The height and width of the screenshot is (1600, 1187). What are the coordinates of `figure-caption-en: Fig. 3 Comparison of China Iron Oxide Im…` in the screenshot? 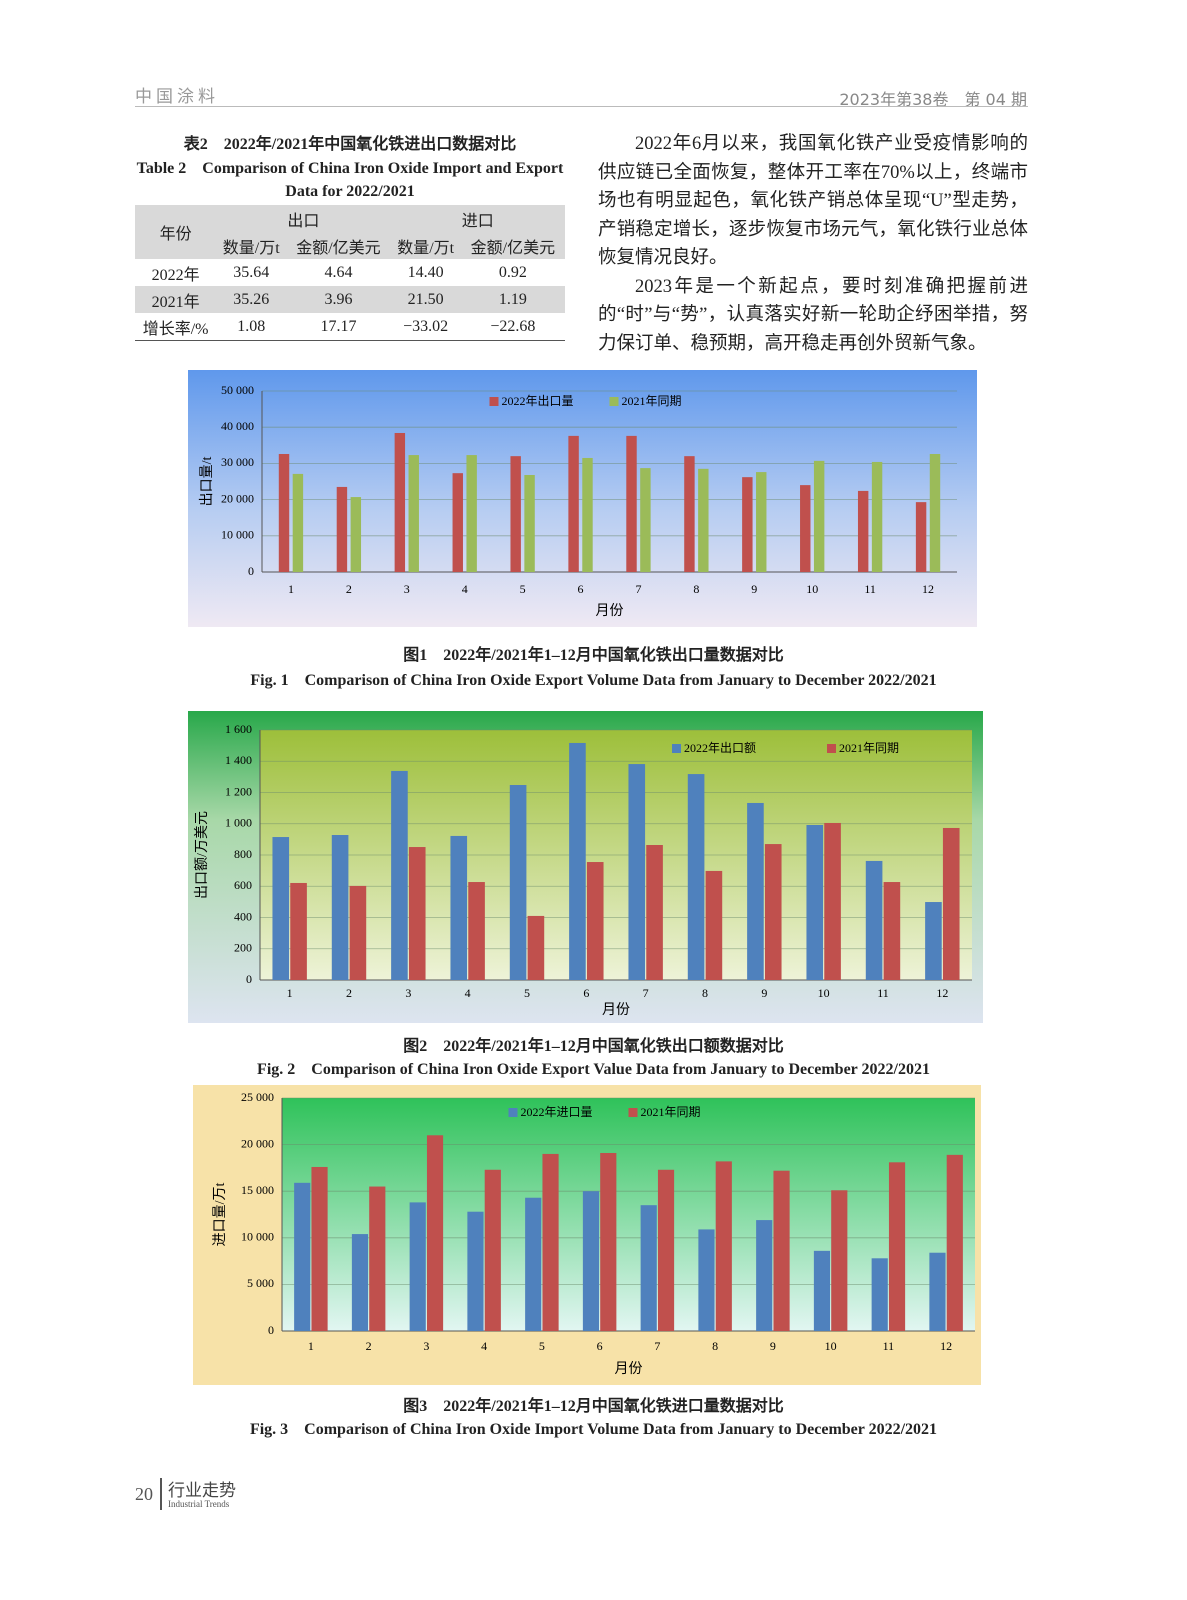 It's located at (593, 1429).